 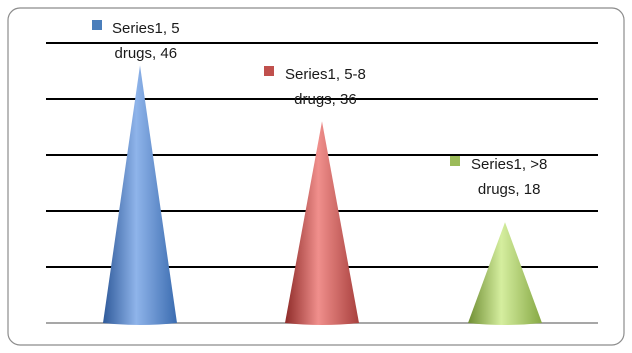 I want to click on data-label: Series1, 5, so click(x=146, y=28).